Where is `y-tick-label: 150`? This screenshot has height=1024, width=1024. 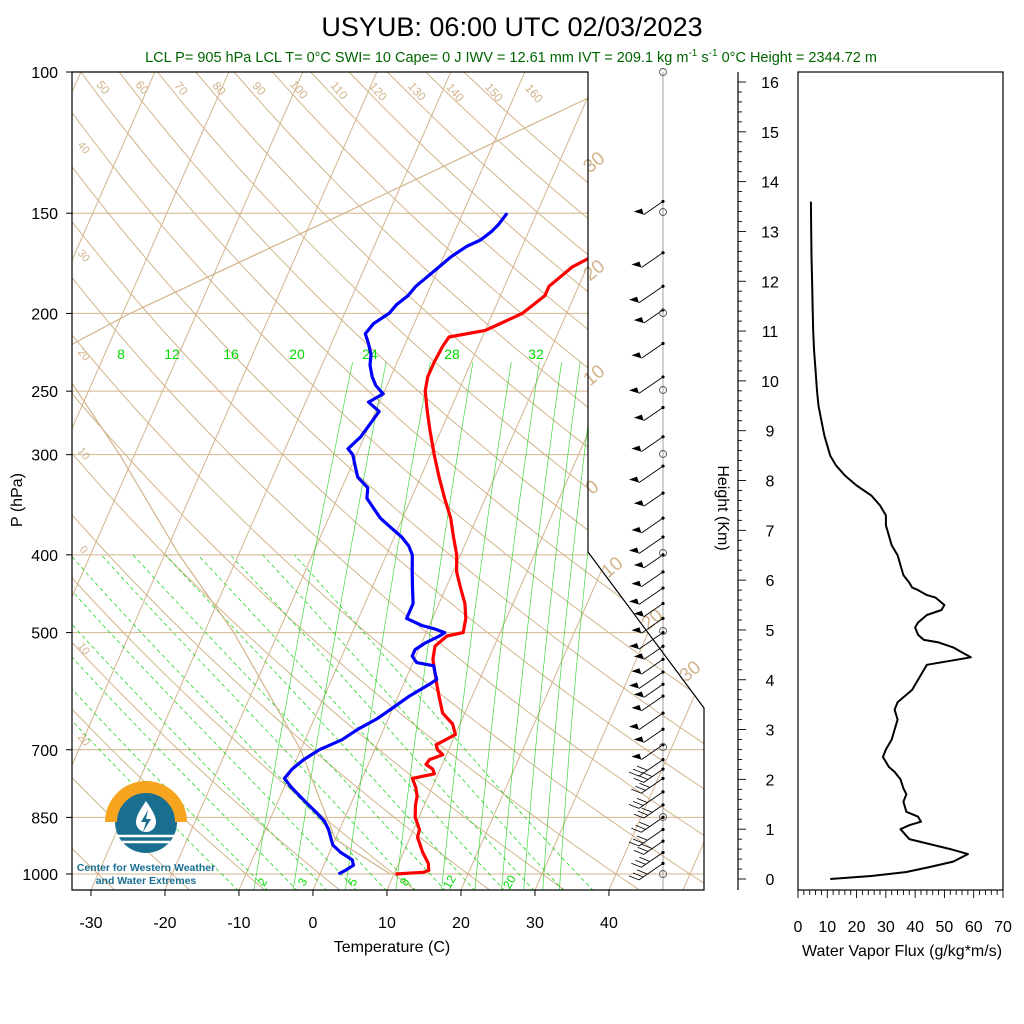
y-tick-label: 150 is located at coordinates (44, 214).